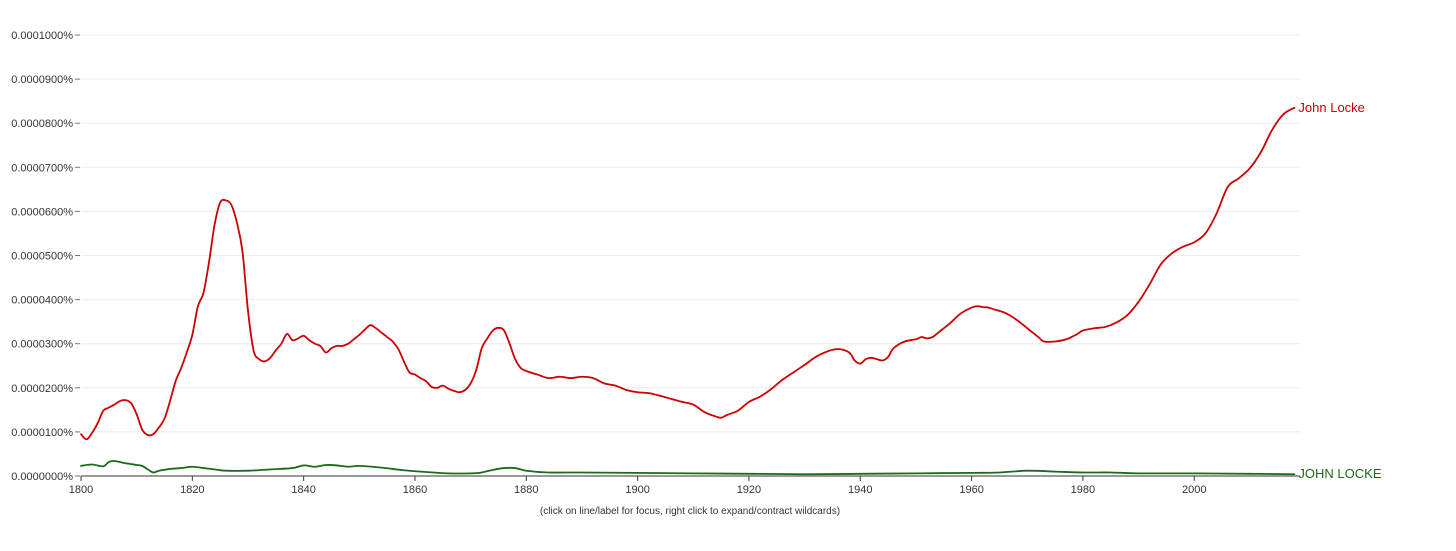 The height and width of the screenshot is (551, 1456). I want to click on y-tick-label: 0.0000600%, so click(42, 212).